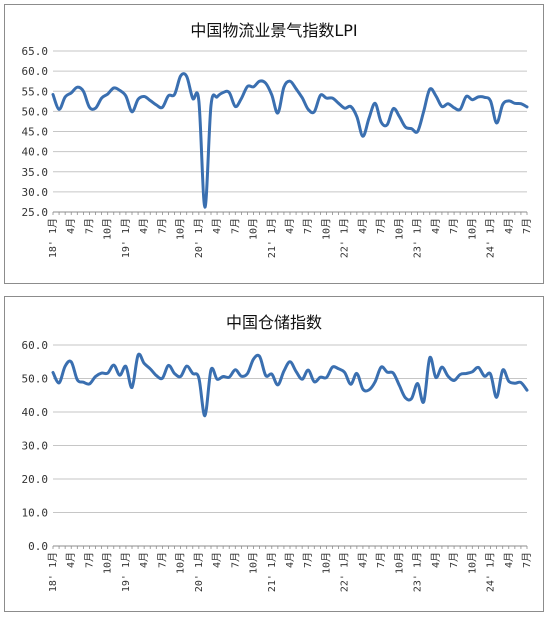  I want to click on y-tick-label: 65.0, so click(35, 51).